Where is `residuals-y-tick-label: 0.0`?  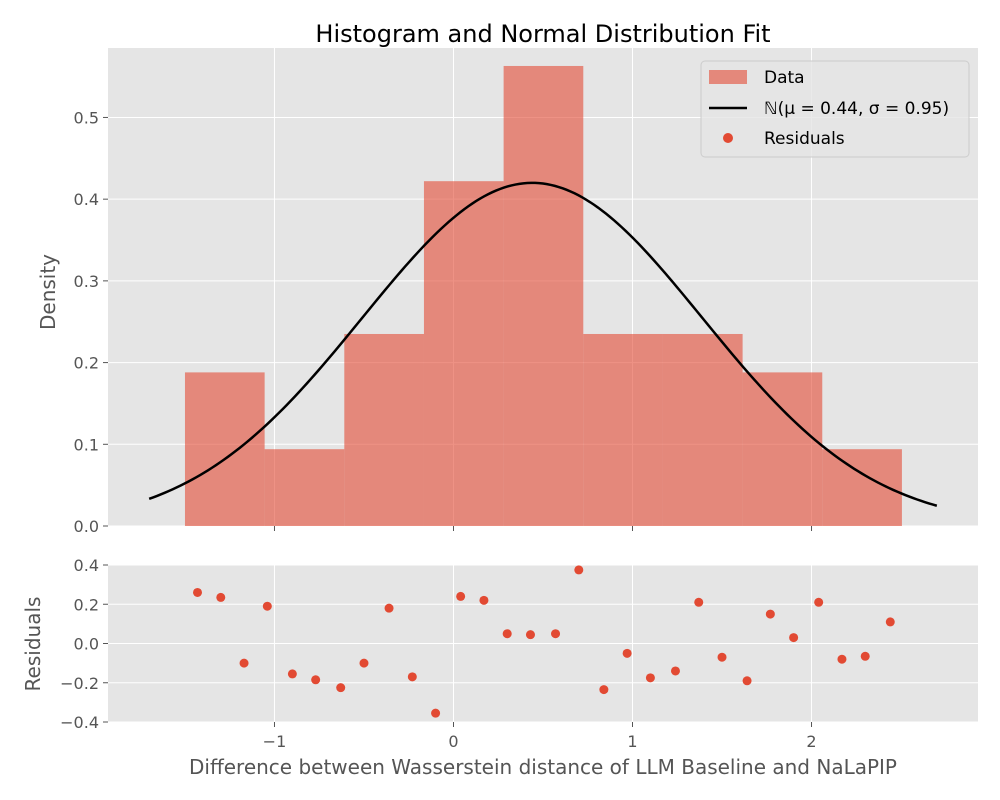
residuals-y-tick-label: 0.0 is located at coordinates (86, 644).